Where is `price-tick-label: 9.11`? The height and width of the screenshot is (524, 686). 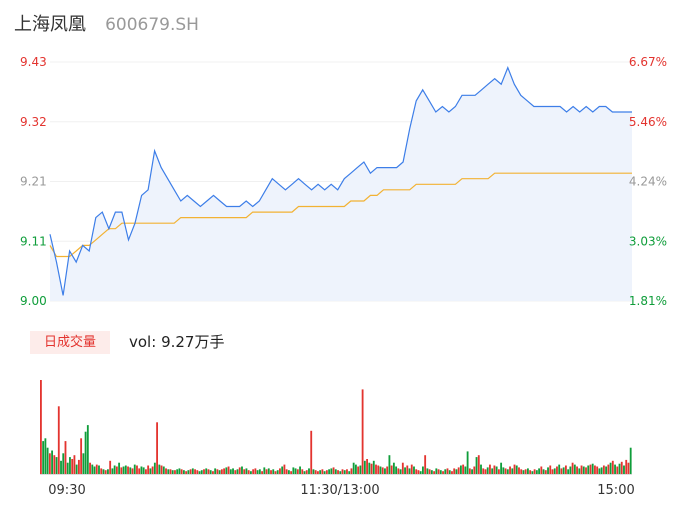
price-tick-label: 9.11 is located at coordinates (33, 241).